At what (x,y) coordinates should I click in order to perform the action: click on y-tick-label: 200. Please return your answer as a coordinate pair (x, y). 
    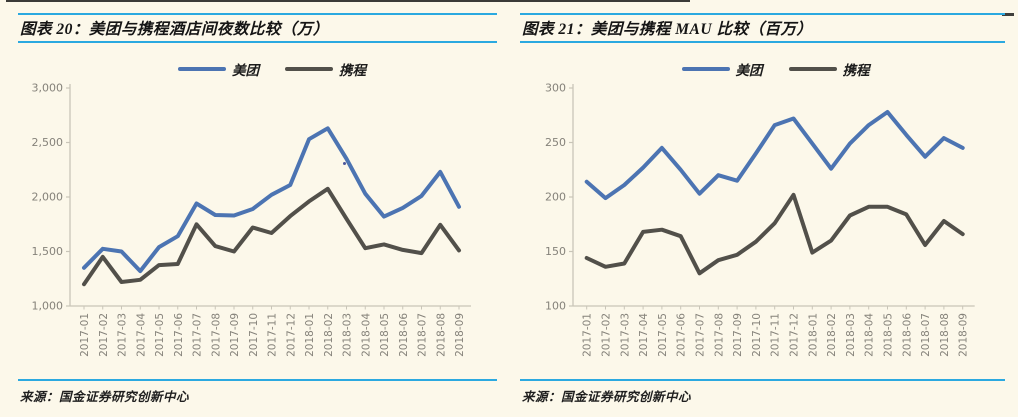
    Looking at the image, I should click on (555, 197).